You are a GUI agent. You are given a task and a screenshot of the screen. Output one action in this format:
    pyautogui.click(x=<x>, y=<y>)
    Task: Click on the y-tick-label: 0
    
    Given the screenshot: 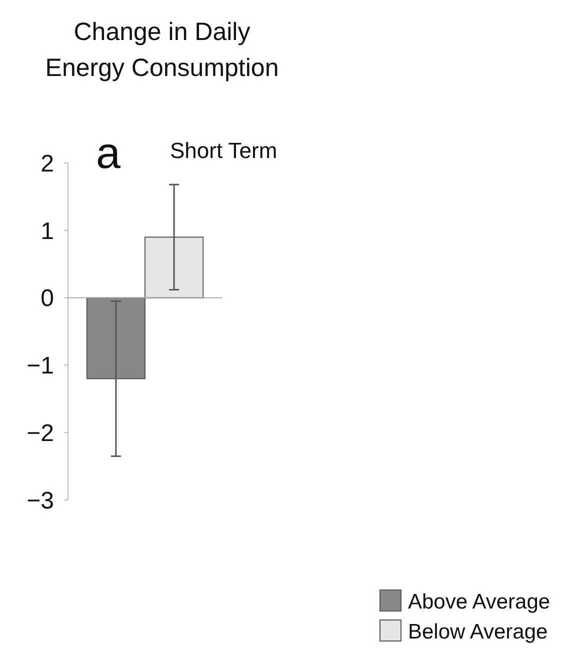 What is the action you would take?
    pyautogui.click(x=47, y=298)
    